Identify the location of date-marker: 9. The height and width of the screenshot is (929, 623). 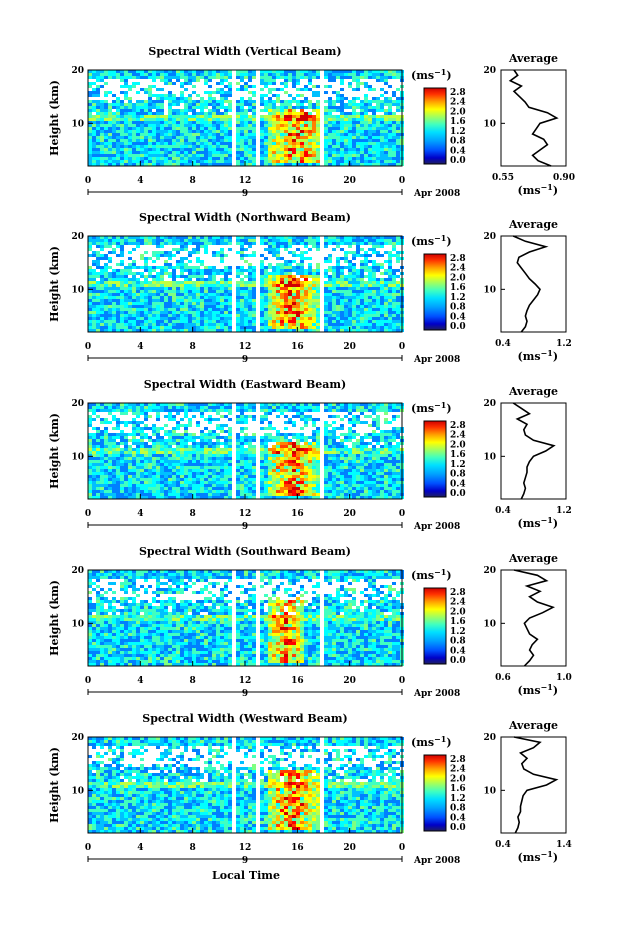
(245, 194).